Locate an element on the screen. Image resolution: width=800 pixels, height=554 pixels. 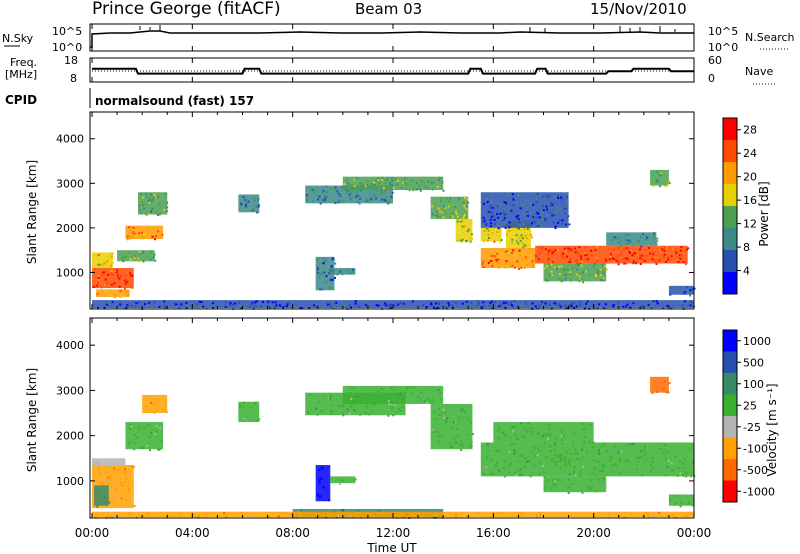
velocity-ytick-label: 4000 is located at coordinates (70, 345).